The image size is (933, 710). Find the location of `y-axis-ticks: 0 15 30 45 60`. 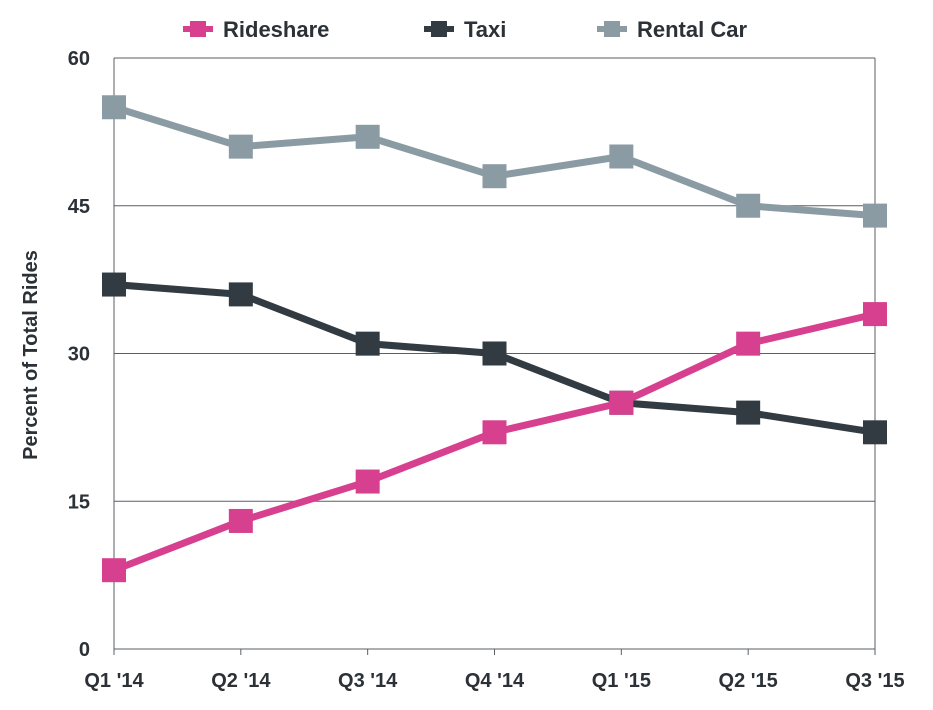

y-axis-ticks: 0 15 30 45 60 is located at coordinates (79, 354).